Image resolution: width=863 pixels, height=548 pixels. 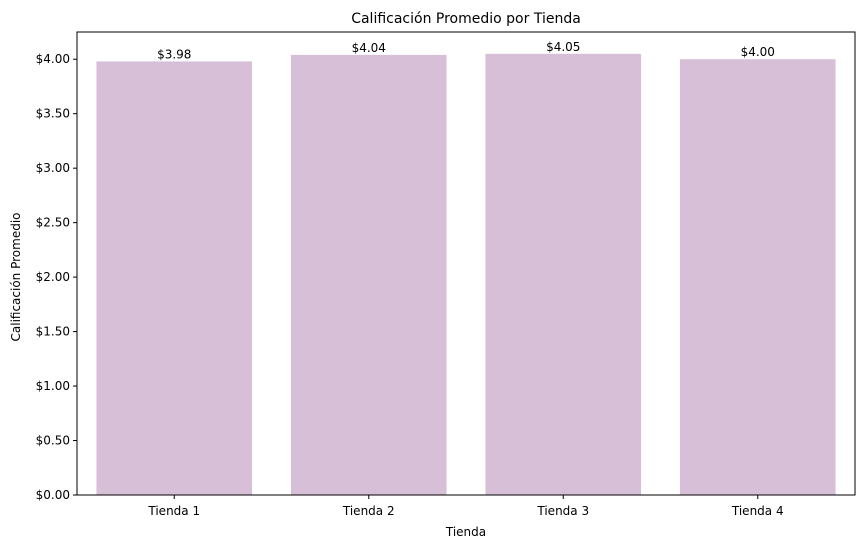 What do you see at coordinates (53, 168) in the screenshot?
I see `y-tick-label-6: $3.00` at bounding box center [53, 168].